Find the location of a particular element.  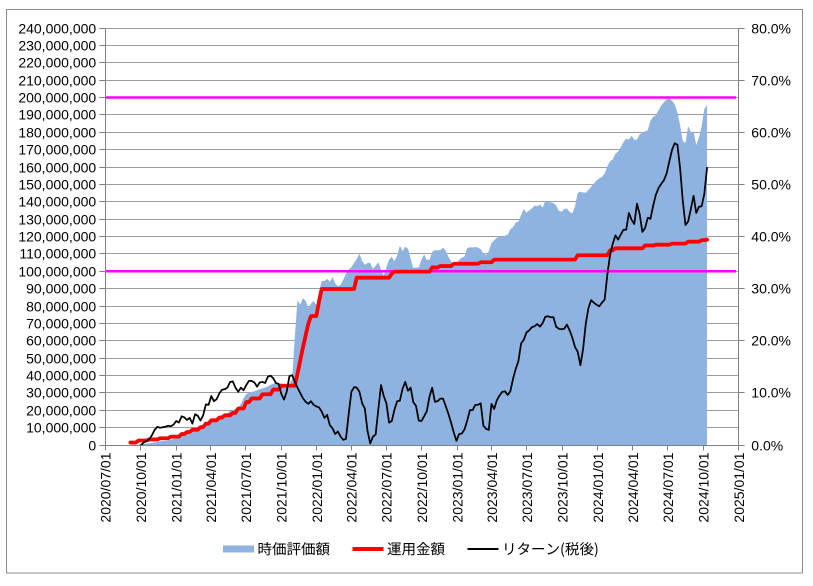

x-axis-label: 2021/01/01 is located at coordinates (176, 487).